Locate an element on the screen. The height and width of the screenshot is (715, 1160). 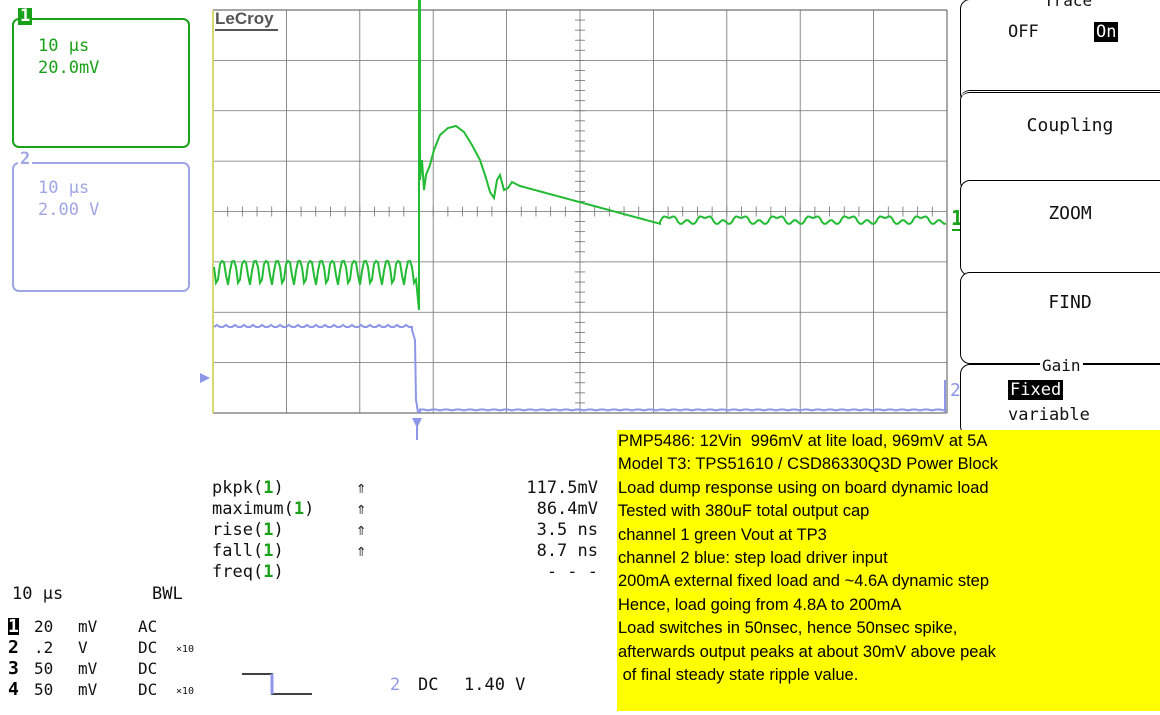
channel-2-unit: V is located at coordinates (83, 647).